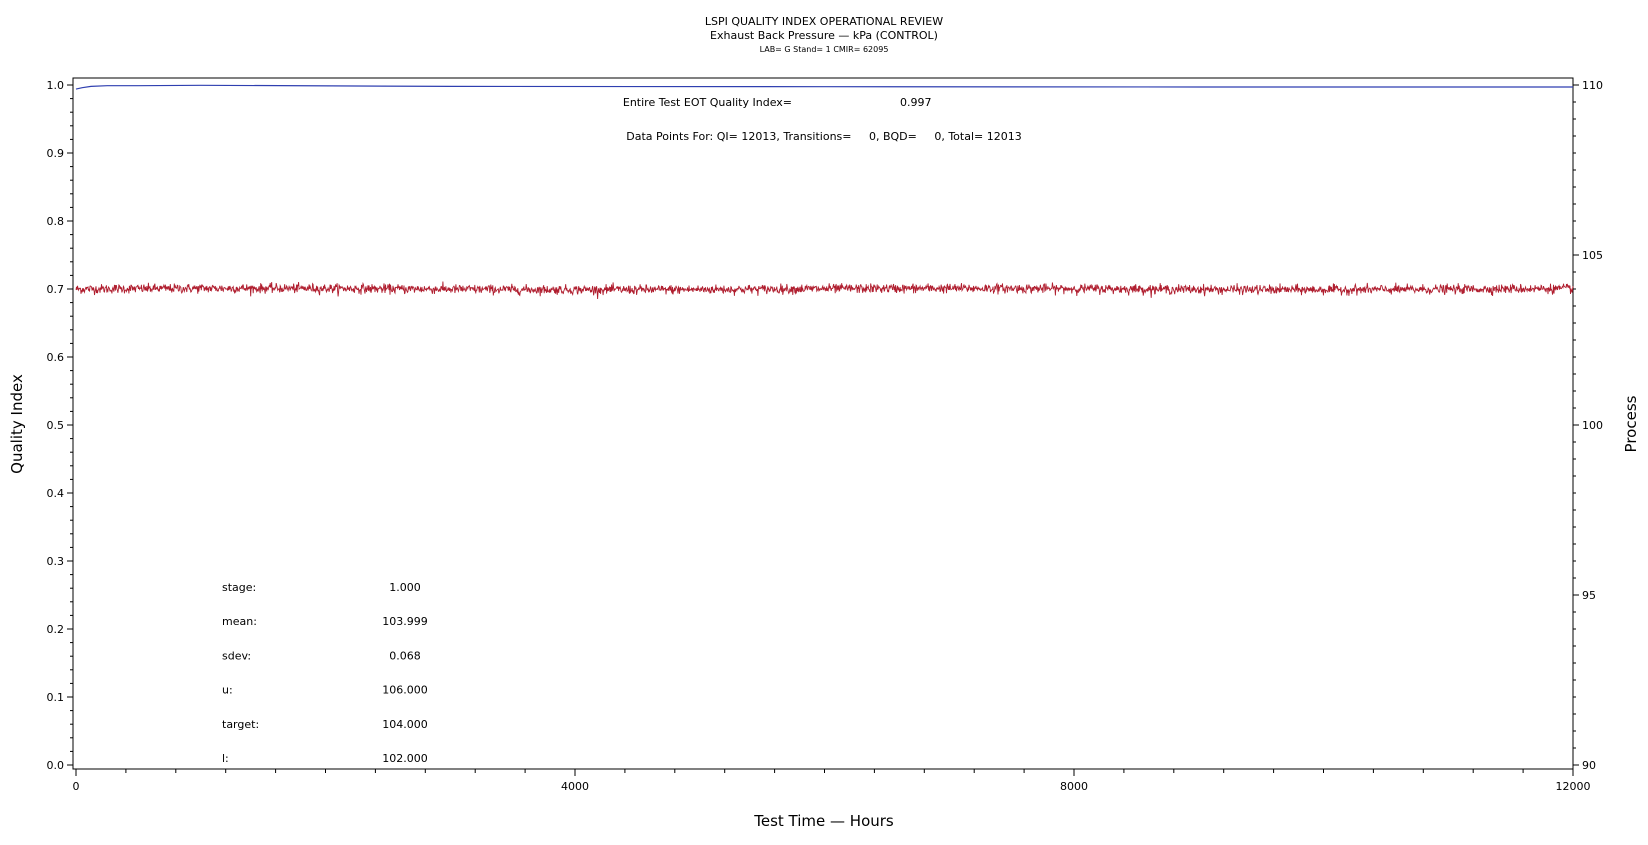 This screenshot has height=845, width=1648. Describe the element at coordinates (56, 493) in the screenshot. I see `y-left-tick-label: 0.4` at that location.